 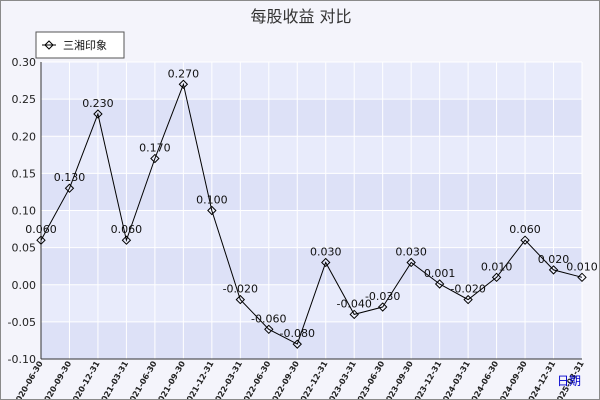 I want to click on y-tick-label: -0.10, so click(x=22, y=359).